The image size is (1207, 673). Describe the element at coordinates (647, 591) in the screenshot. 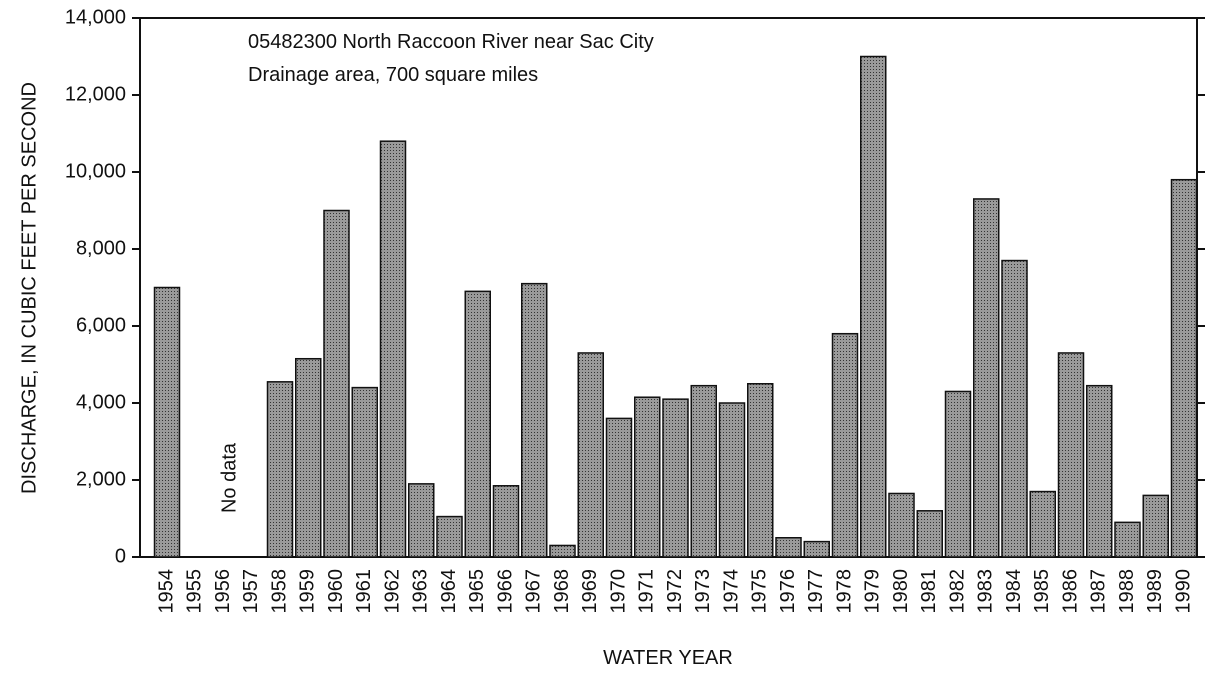

I see `x-tick-label: 1971` at that location.